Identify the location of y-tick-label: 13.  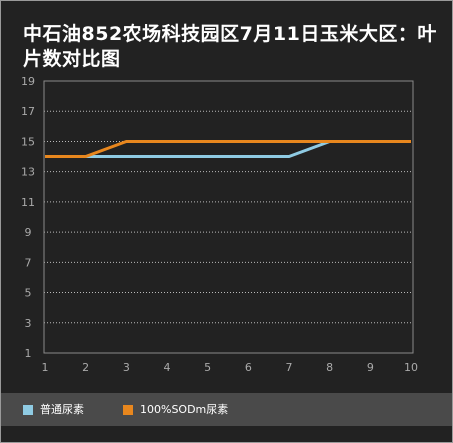
(28, 172).